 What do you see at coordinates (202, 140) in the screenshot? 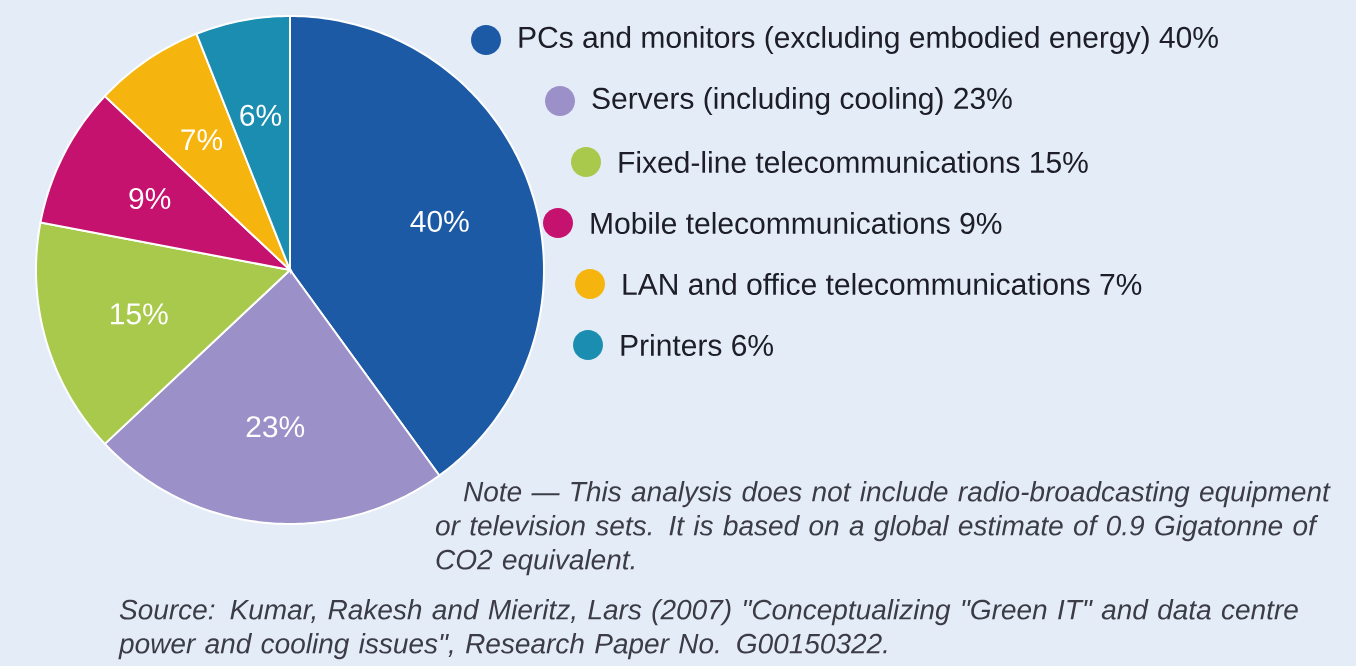
I see `data-label: 7%` at bounding box center [202, 140].